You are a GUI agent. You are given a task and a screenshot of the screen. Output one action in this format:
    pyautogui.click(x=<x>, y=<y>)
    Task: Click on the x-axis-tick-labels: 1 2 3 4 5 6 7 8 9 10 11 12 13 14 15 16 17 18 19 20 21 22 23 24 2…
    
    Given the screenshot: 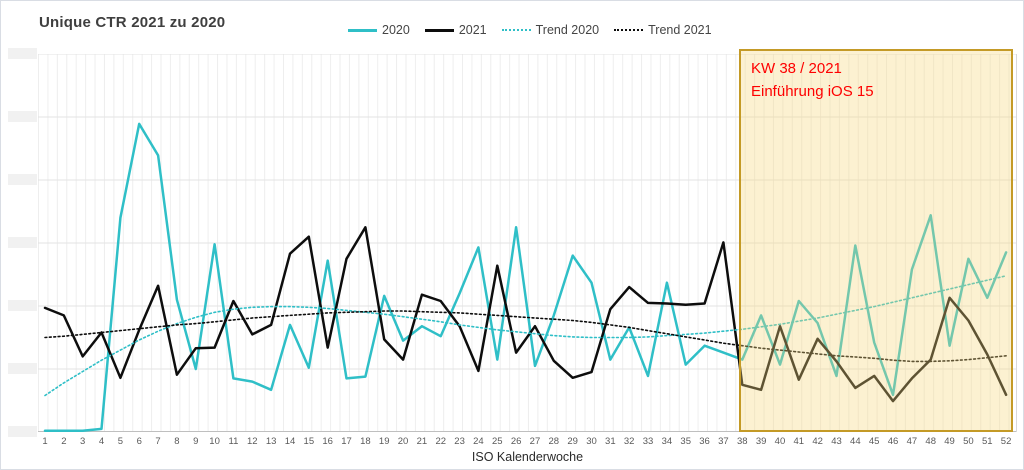 What is the action you would take?
    pyautogui.click(x=512, y=443)
    